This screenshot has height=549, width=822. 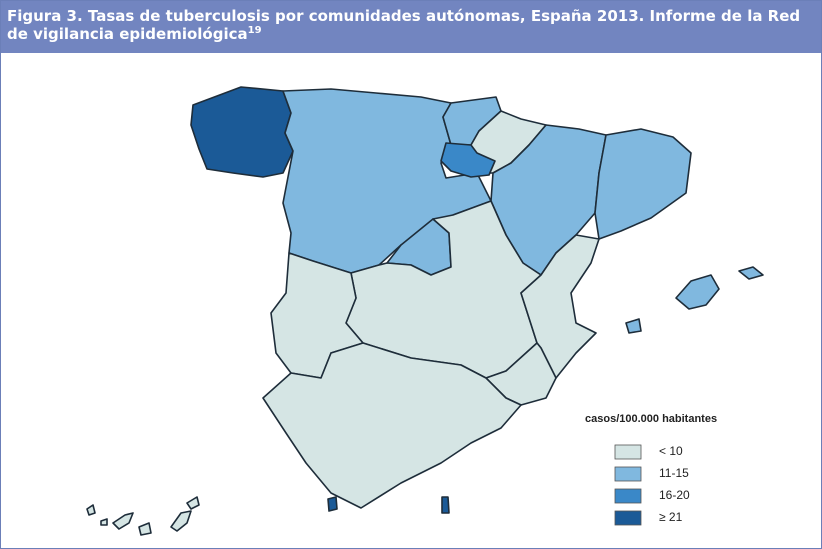 I want to click on legend-title: casos/100.000 habitantes, so click(x=651, y=419).